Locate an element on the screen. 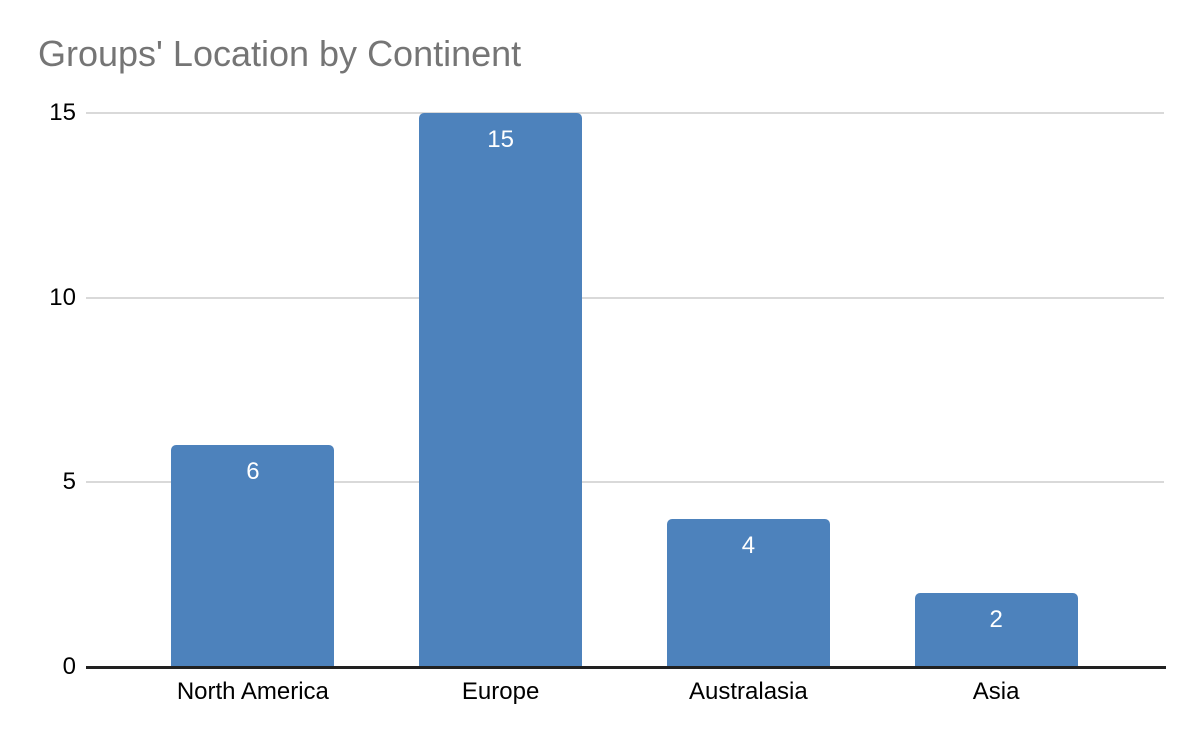 The height and width of the screenshot is (742, 1200). chart-title: Groups' Location by Continent is located at coordinates (280, 53).